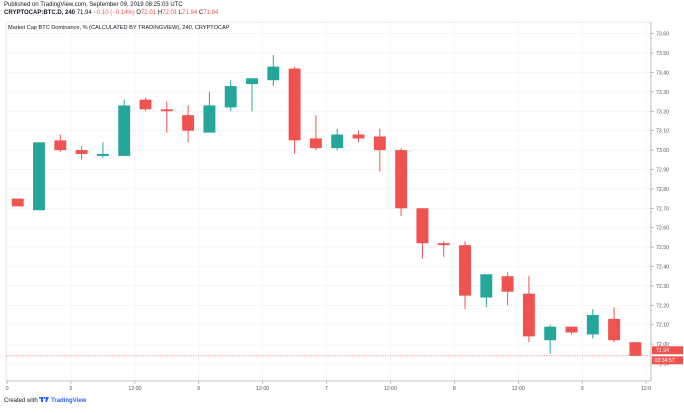 This screenshot has height=413, width=684. I want to click on low-value: 71.94, so click(190, 13).